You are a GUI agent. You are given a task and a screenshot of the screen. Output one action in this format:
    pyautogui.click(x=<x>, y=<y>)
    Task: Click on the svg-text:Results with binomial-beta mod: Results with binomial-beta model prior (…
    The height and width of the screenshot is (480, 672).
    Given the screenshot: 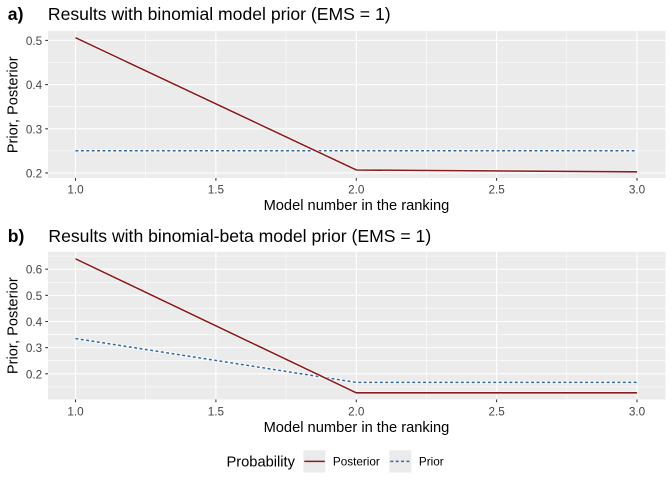 What is the action you would take?
    pyautogui.click(x=239, y=236)
    